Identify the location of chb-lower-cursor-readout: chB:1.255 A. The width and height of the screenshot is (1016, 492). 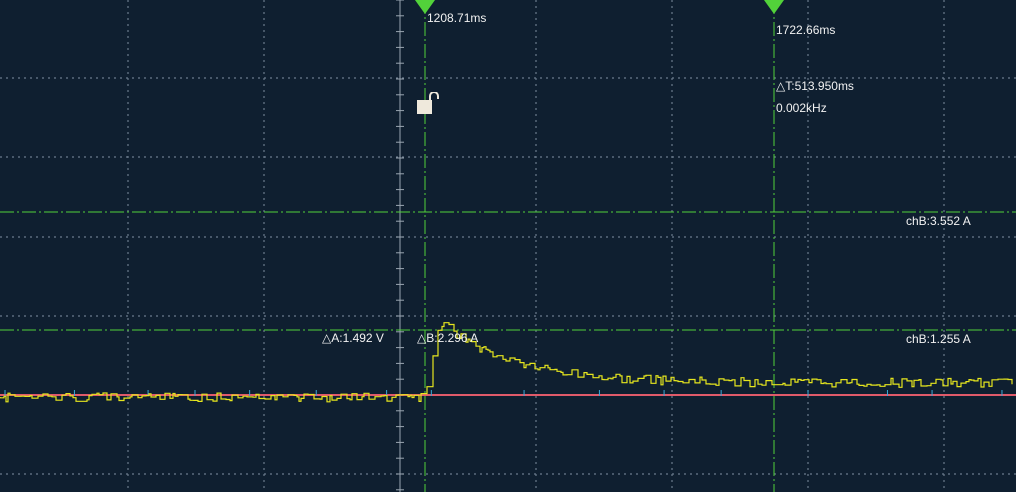
(938, 339).